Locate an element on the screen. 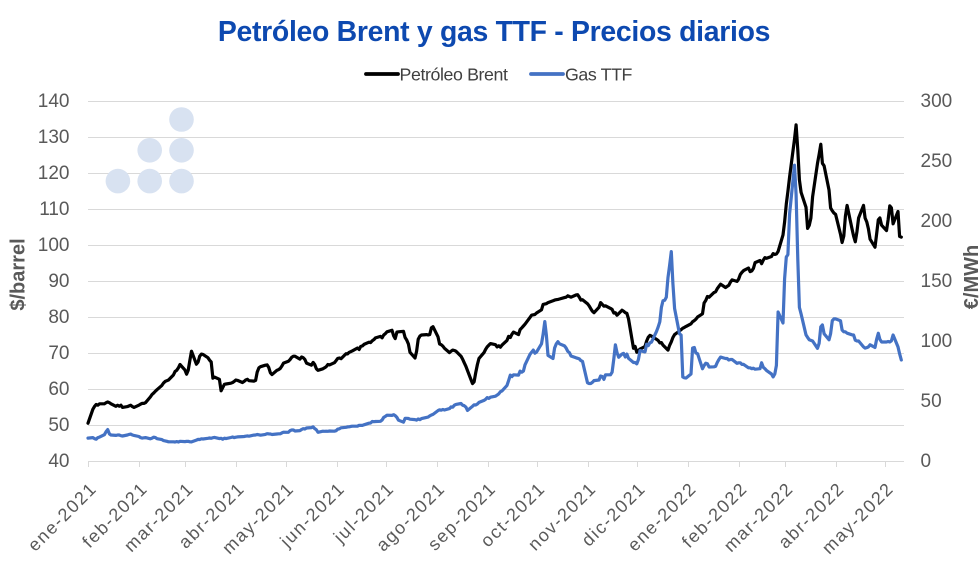  svg-text: 0 is located at coordinates (926, 461).